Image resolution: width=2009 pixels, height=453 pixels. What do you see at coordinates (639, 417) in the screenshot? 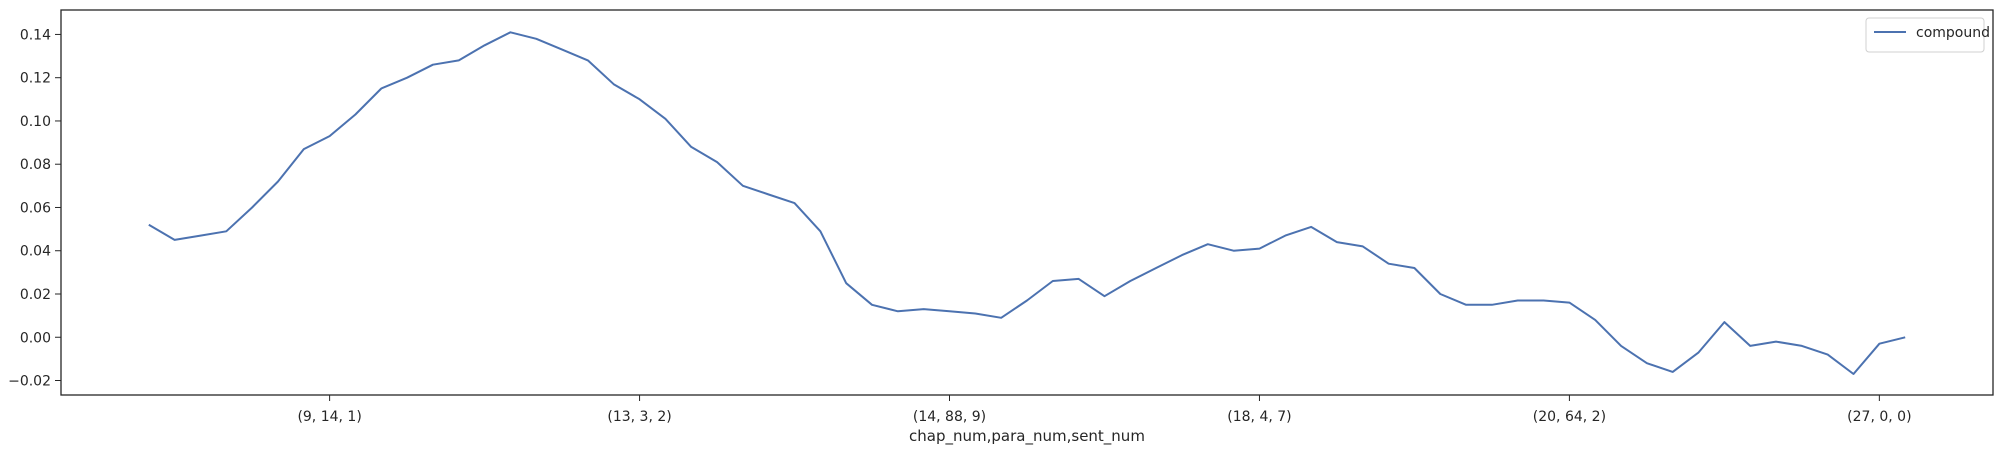
I see `x-tick-label: (13, 3, 2)` at bounding box center [639, 417].